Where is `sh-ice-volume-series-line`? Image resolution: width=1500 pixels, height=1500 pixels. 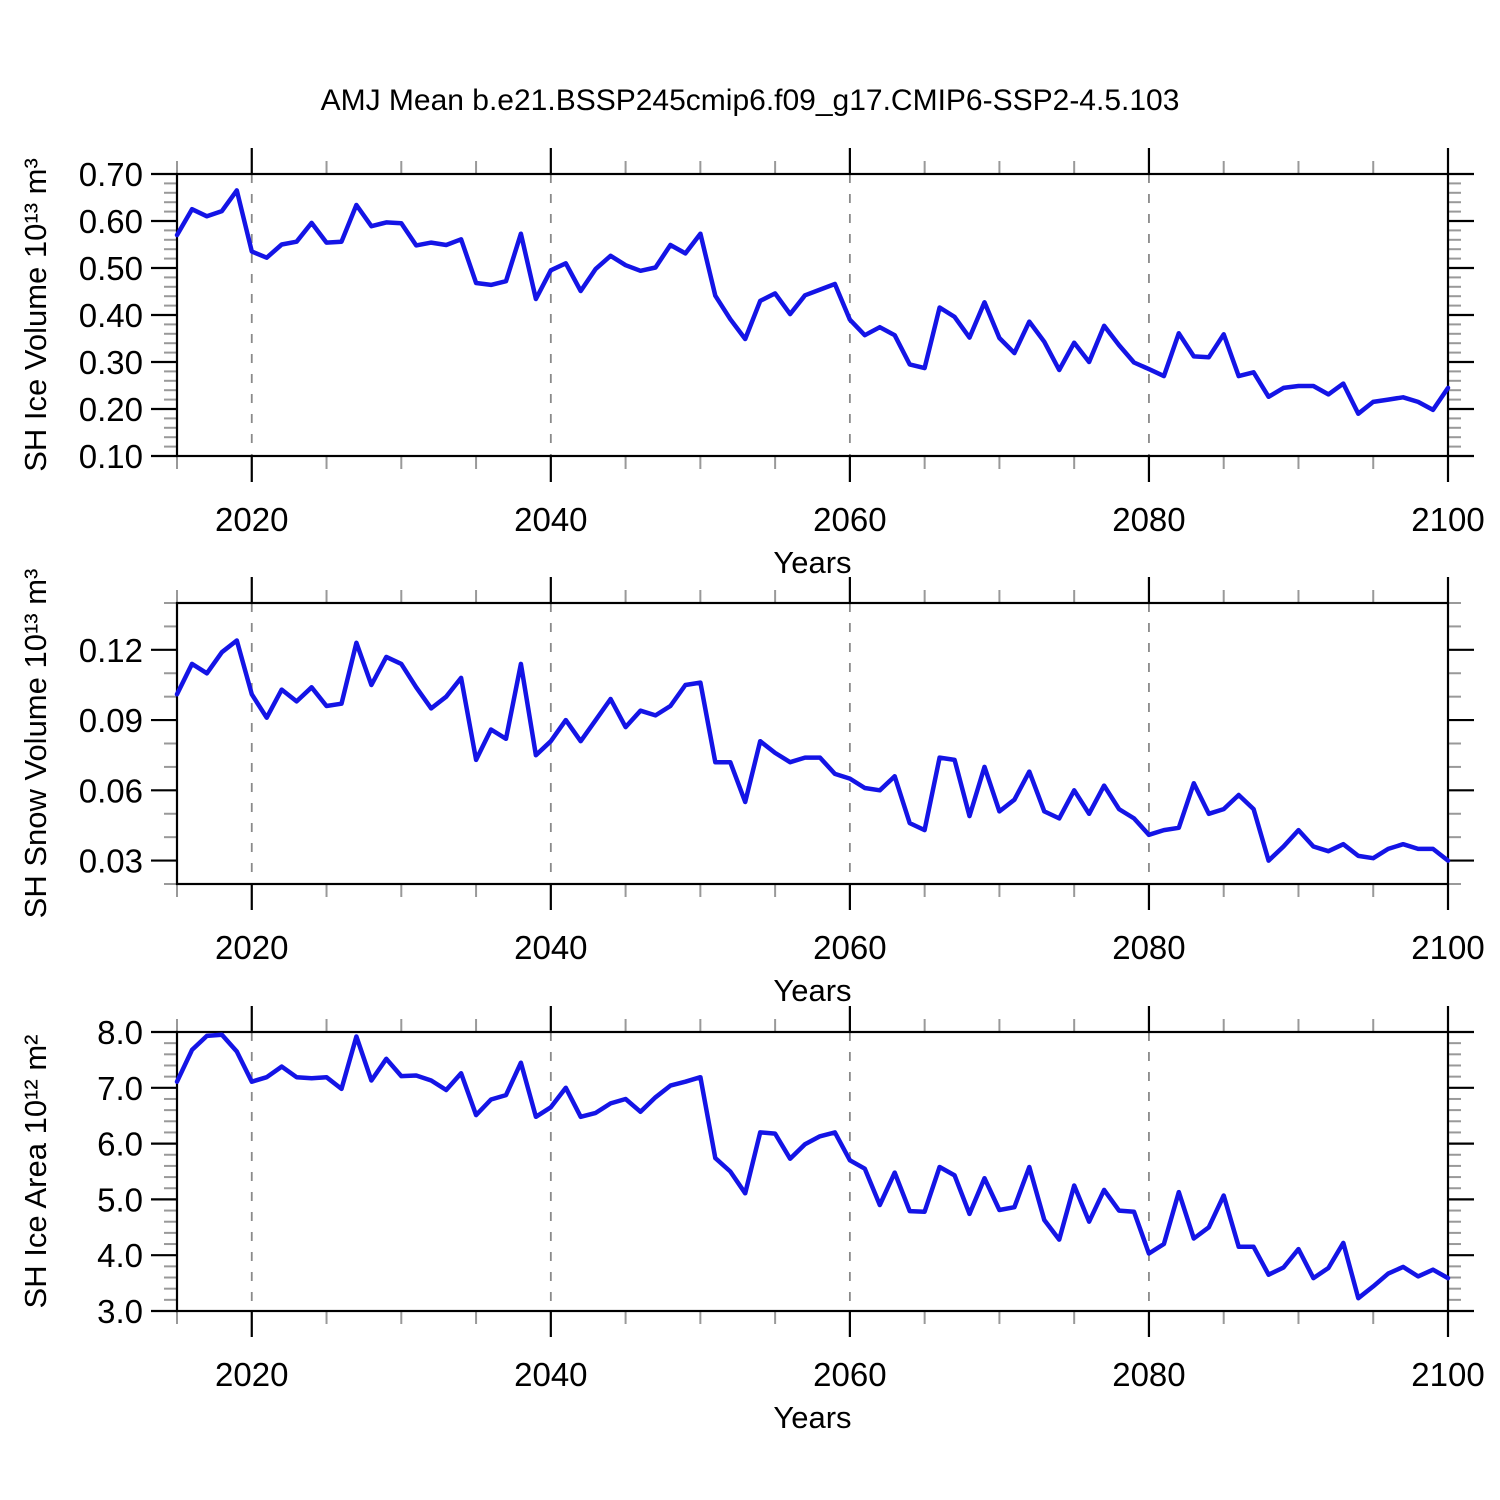
sh-ice-volume-series-line is located at coordinates (812, 302).